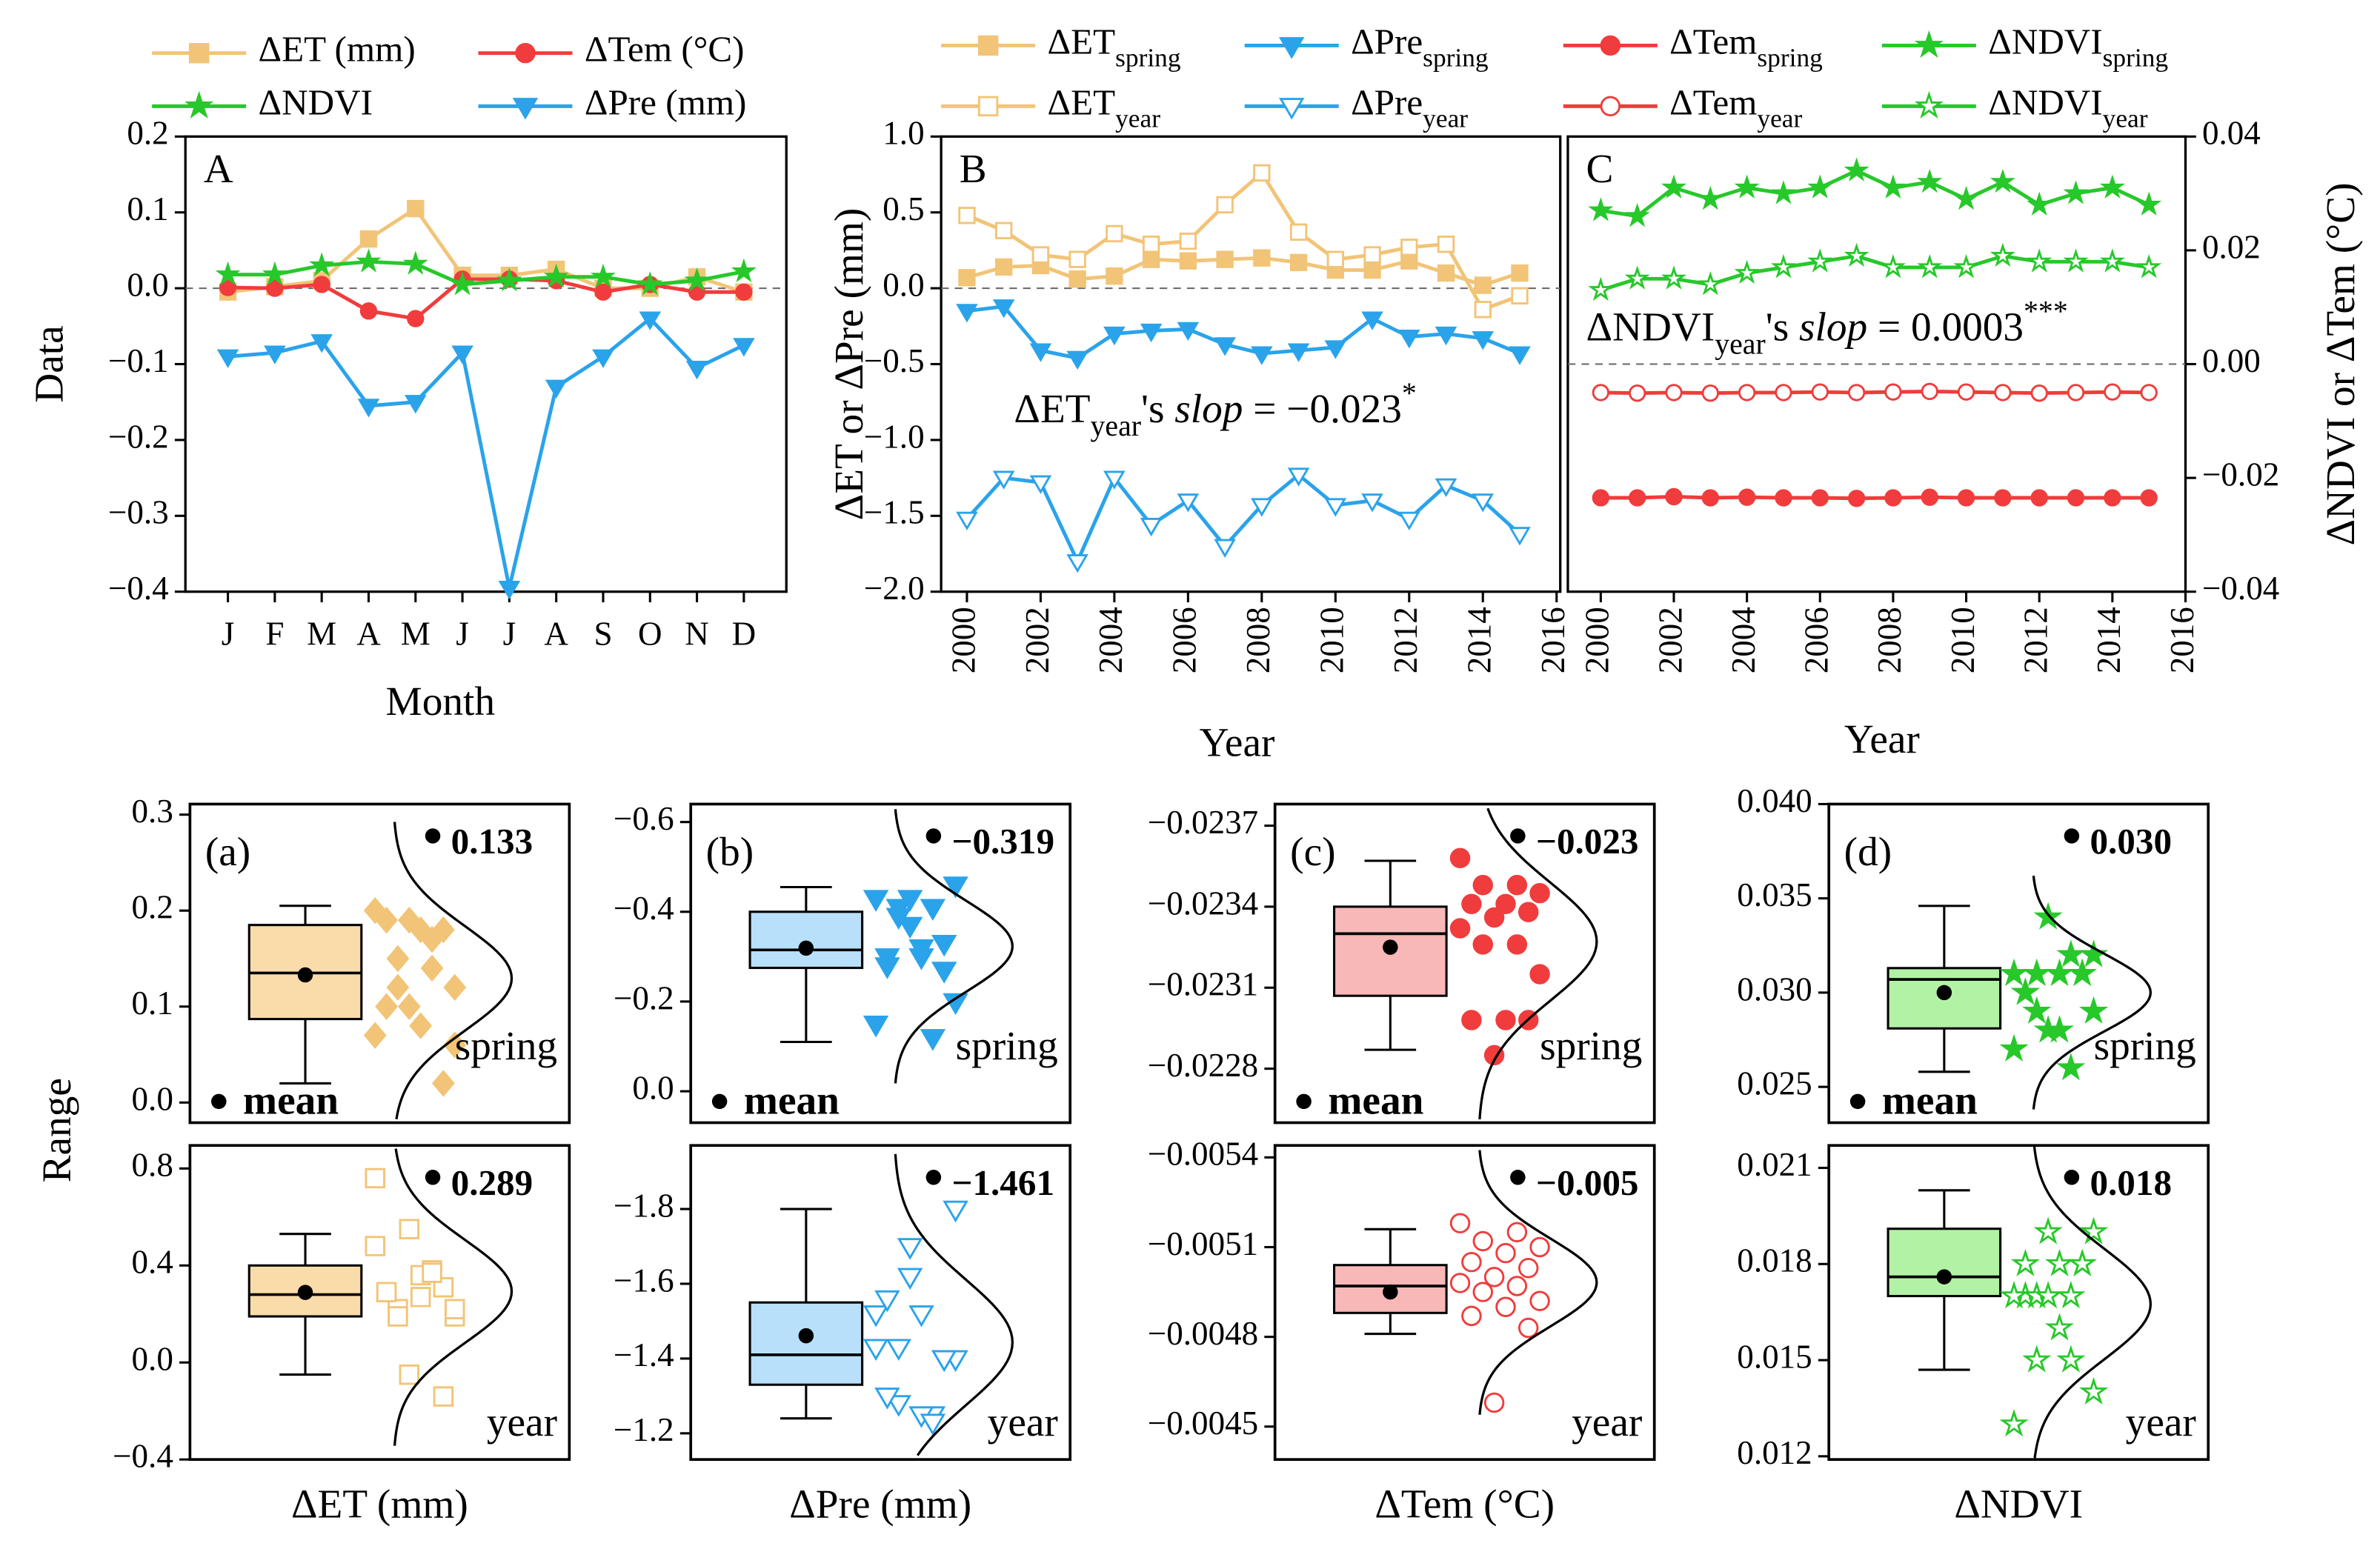 This screenshot has width=2380, height=1549. Describe the element at coordinates (1774, 1356) in the screenshot. I see `y-tick-label: 0.015` at that location.